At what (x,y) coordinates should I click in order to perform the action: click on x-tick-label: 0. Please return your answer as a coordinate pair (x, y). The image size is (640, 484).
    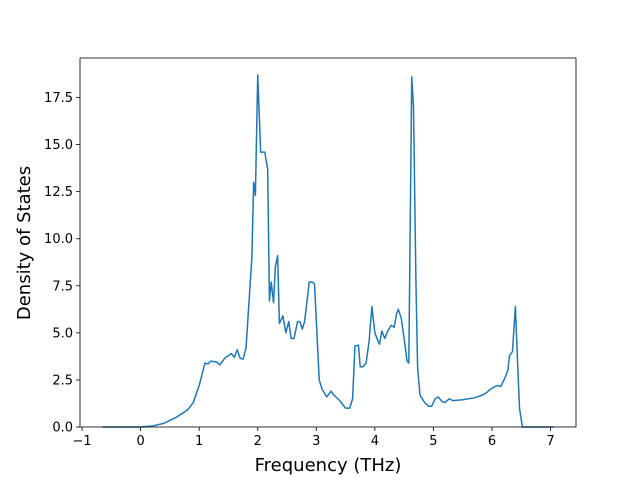
    Looking at the image, I should click on (140, 441).